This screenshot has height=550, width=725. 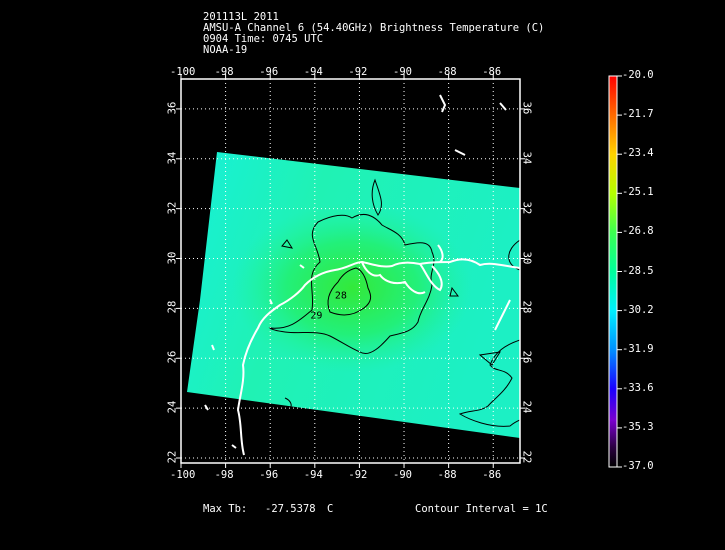 I want to click on title-satellite: NOAA-19, so click(x=225, y=50).